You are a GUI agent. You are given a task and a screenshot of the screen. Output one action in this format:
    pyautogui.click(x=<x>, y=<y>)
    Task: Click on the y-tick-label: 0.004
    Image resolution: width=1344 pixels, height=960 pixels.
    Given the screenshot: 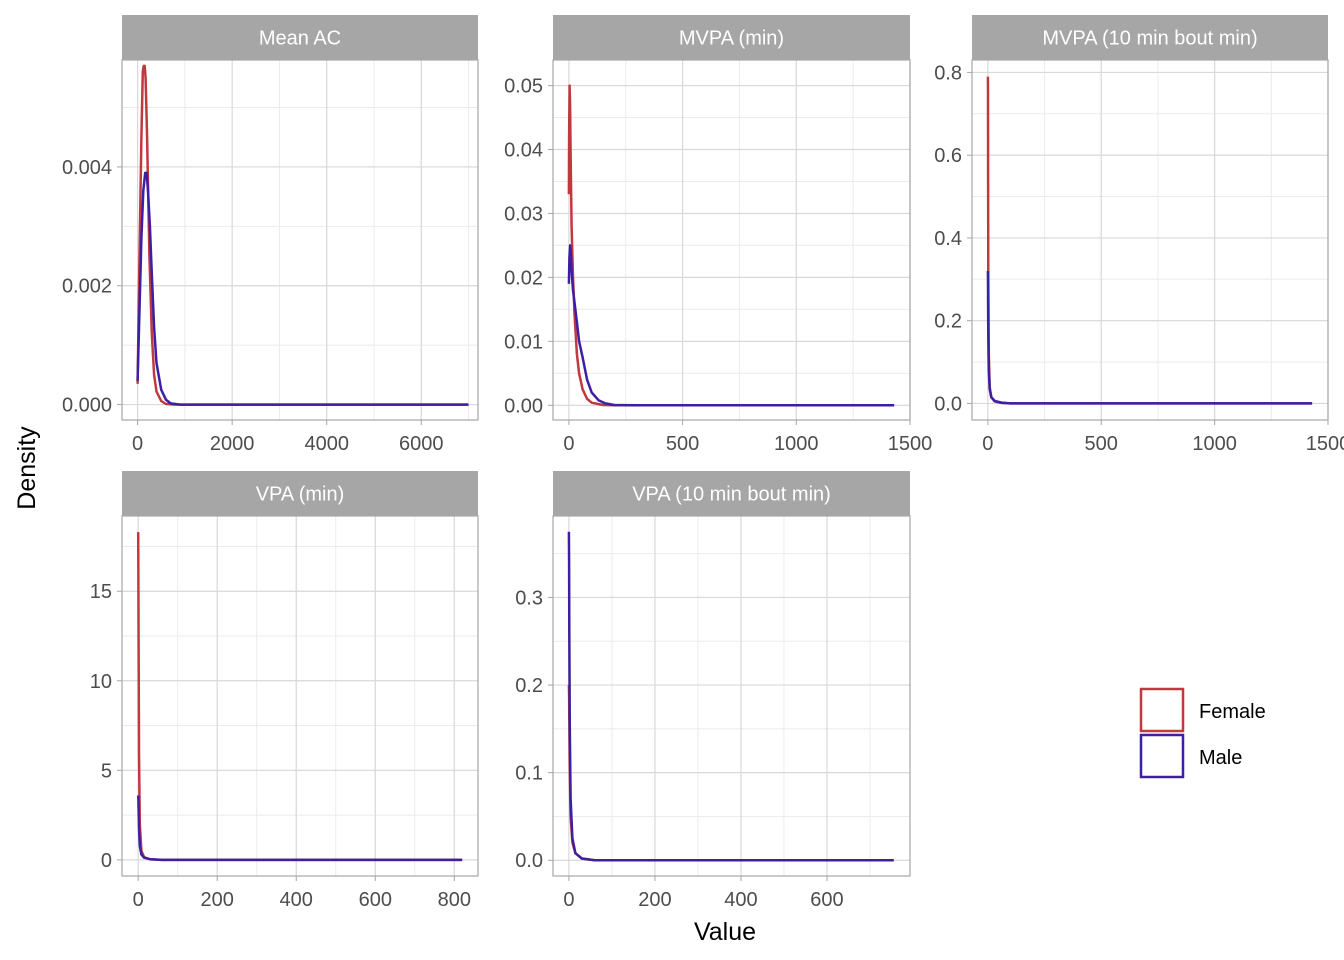 What is the action you would take?
    pyautogui.click(x=87, y=168)
    